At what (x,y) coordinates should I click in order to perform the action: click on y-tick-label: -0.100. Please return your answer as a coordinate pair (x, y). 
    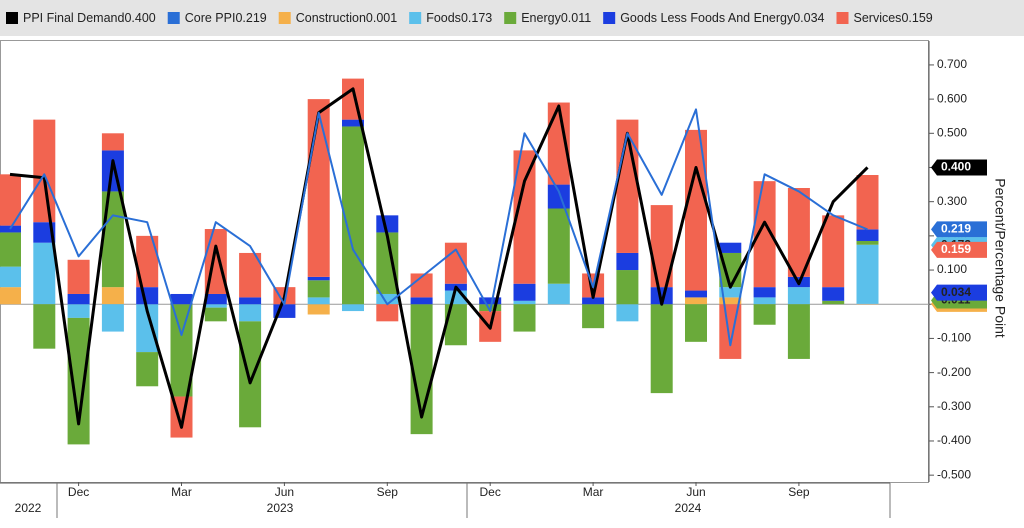
    Looking at the image, I should click on (954, 338).